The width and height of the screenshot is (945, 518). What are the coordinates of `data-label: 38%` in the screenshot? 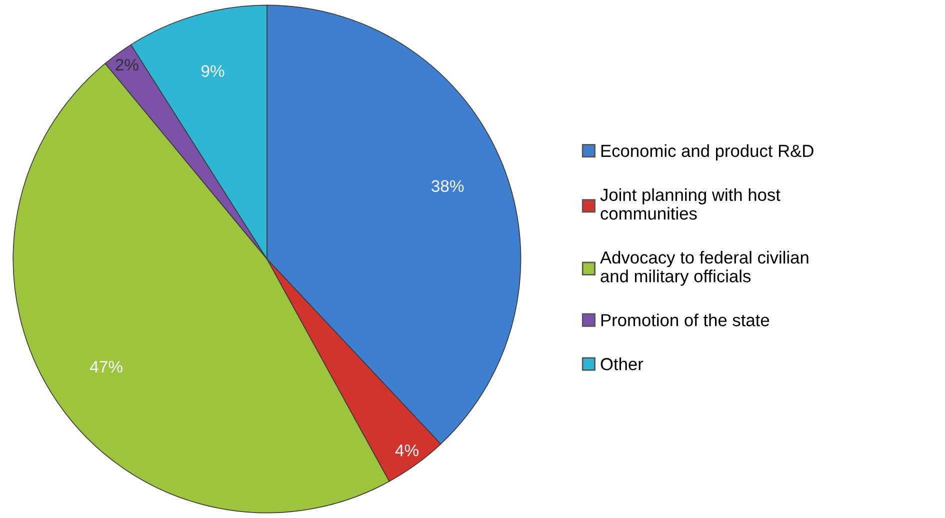 It's located at (448, 186).